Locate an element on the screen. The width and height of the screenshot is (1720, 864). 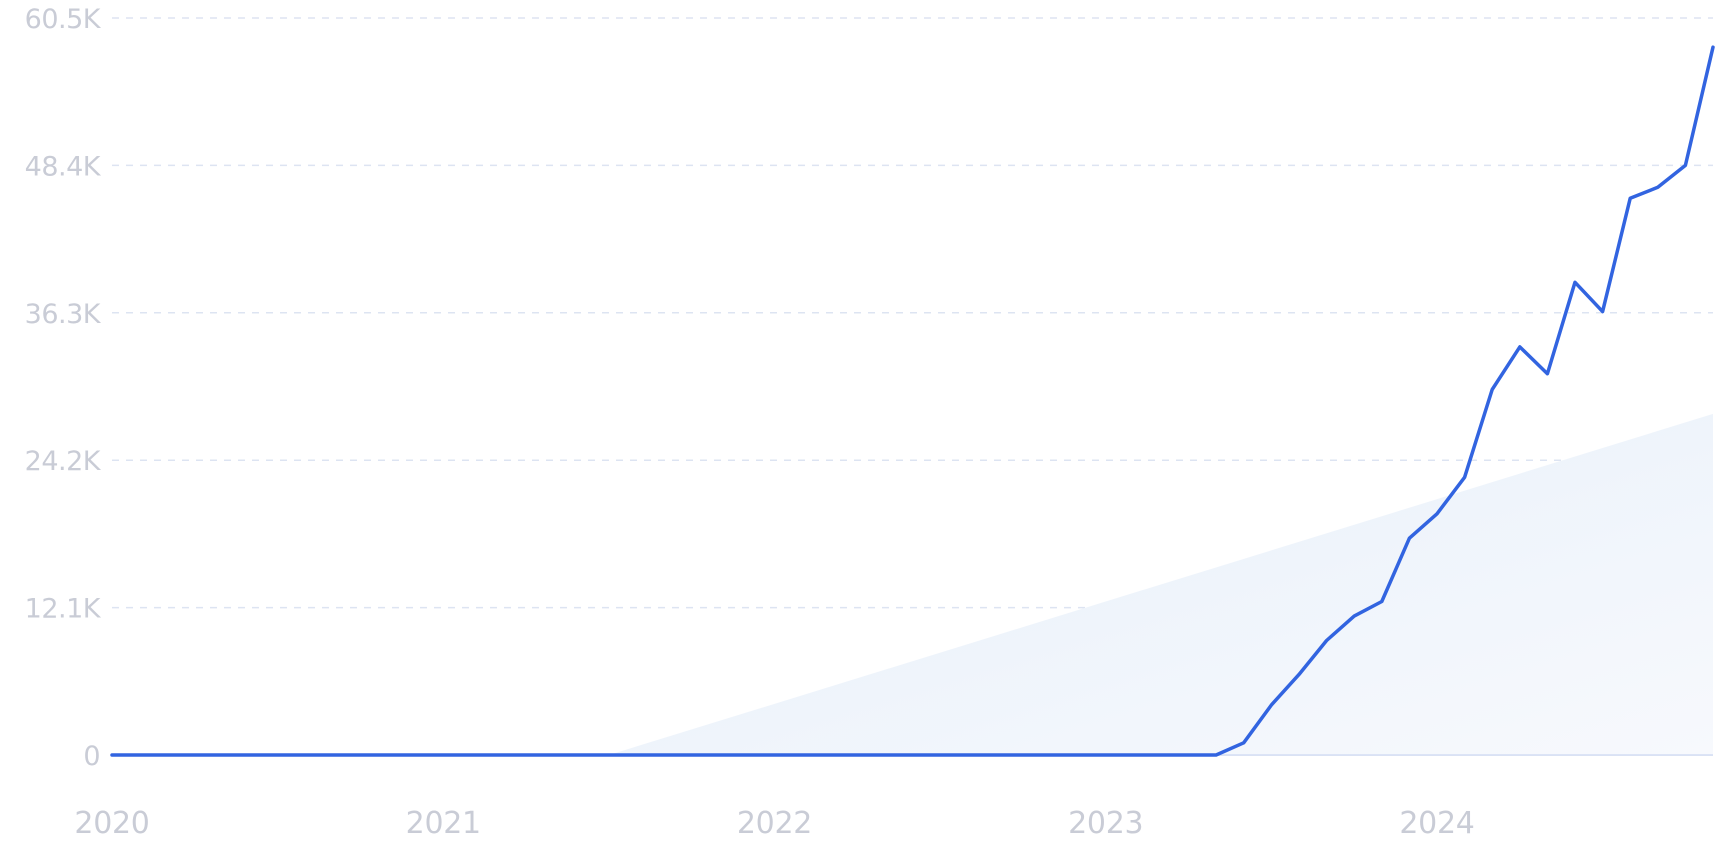
x-axis-ticks: 2020 2021 2022 2023 2024 is located at coordinates (774, 823).